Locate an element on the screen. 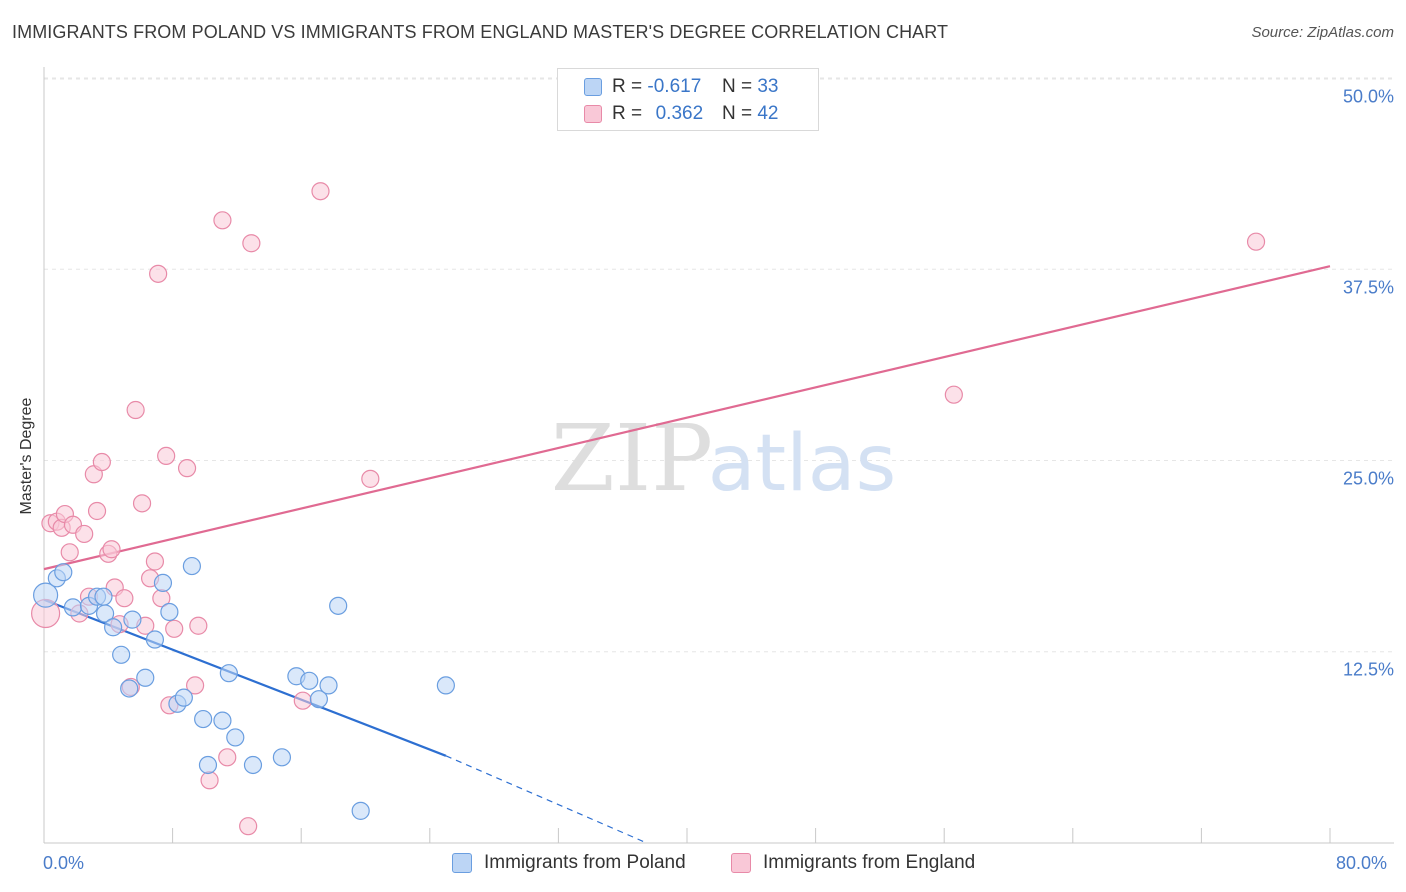 The image size is (1406, 892). england-legend-swatch is located at coordinates (741, 863).